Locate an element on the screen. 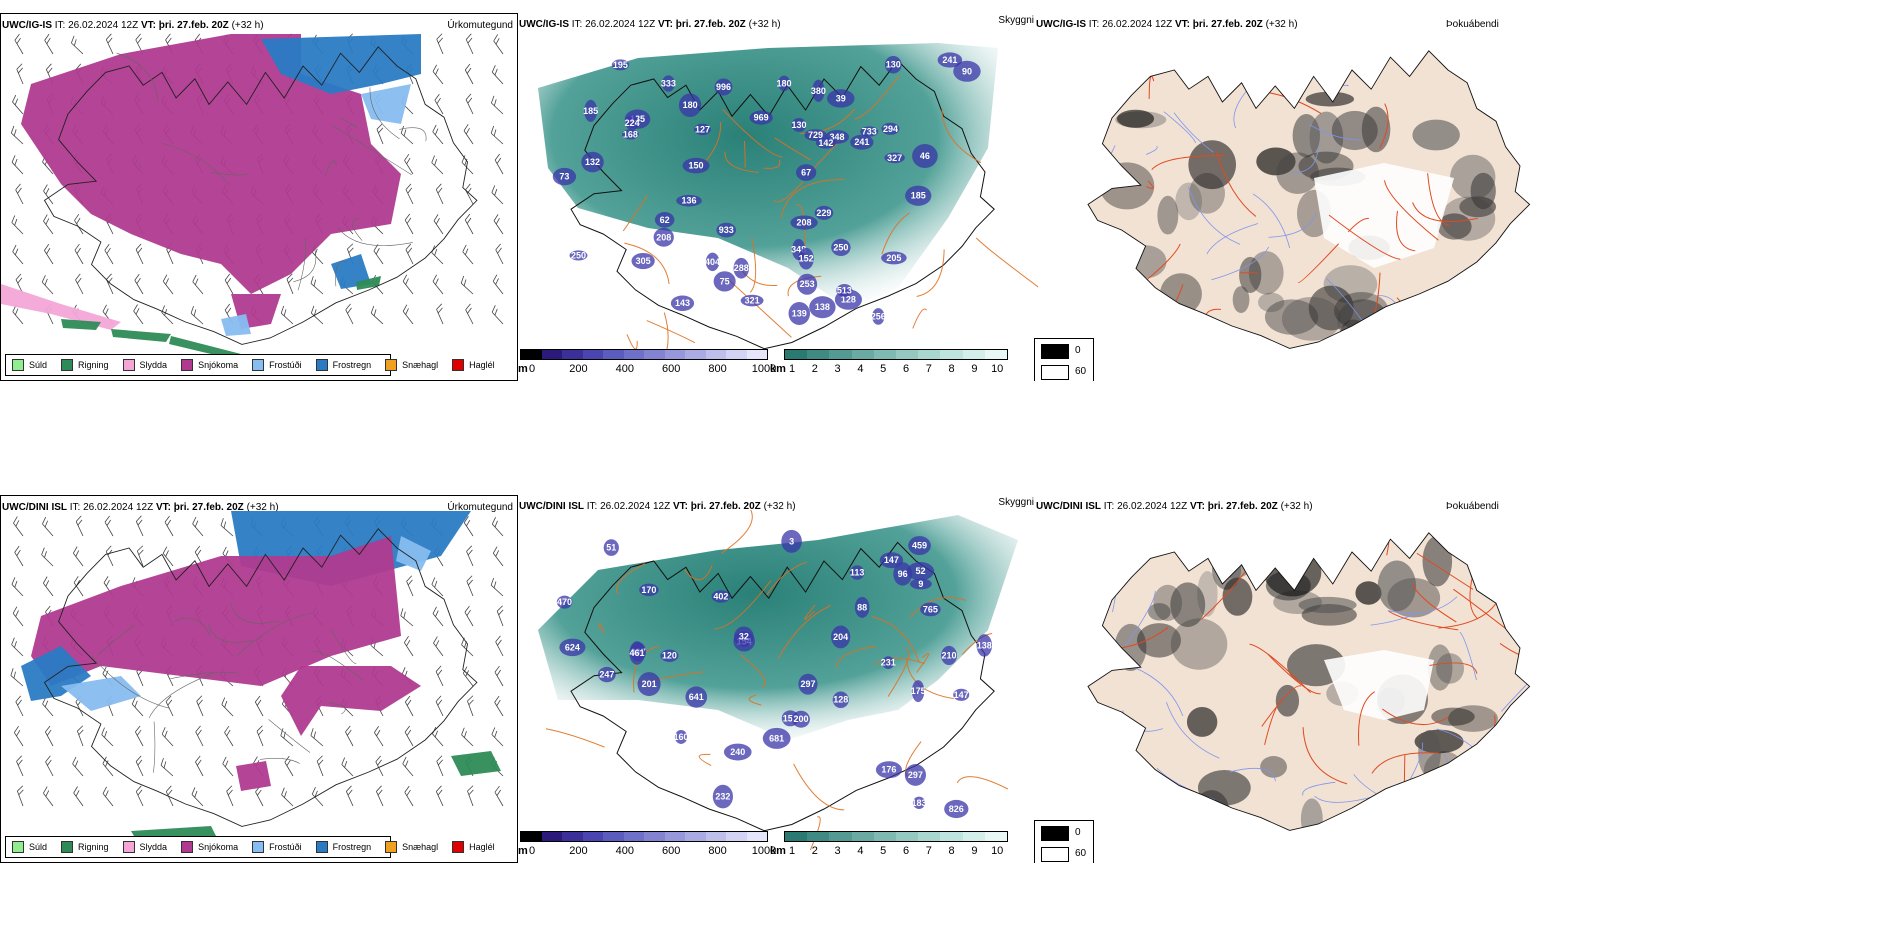 The height and width of the screenshot is (950, 1900). cloud-base-label: 229 is located at coordinates (823, 213).